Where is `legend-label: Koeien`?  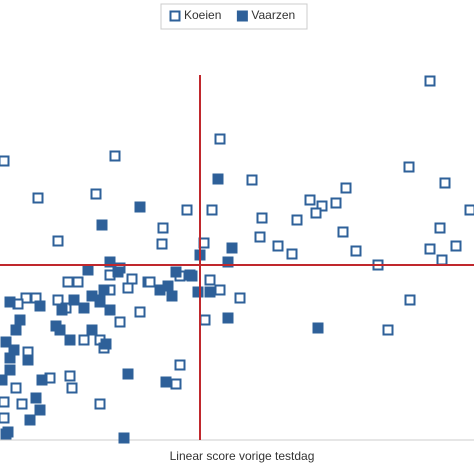
legend-label: Koeien is located at coordinates (202, 15).